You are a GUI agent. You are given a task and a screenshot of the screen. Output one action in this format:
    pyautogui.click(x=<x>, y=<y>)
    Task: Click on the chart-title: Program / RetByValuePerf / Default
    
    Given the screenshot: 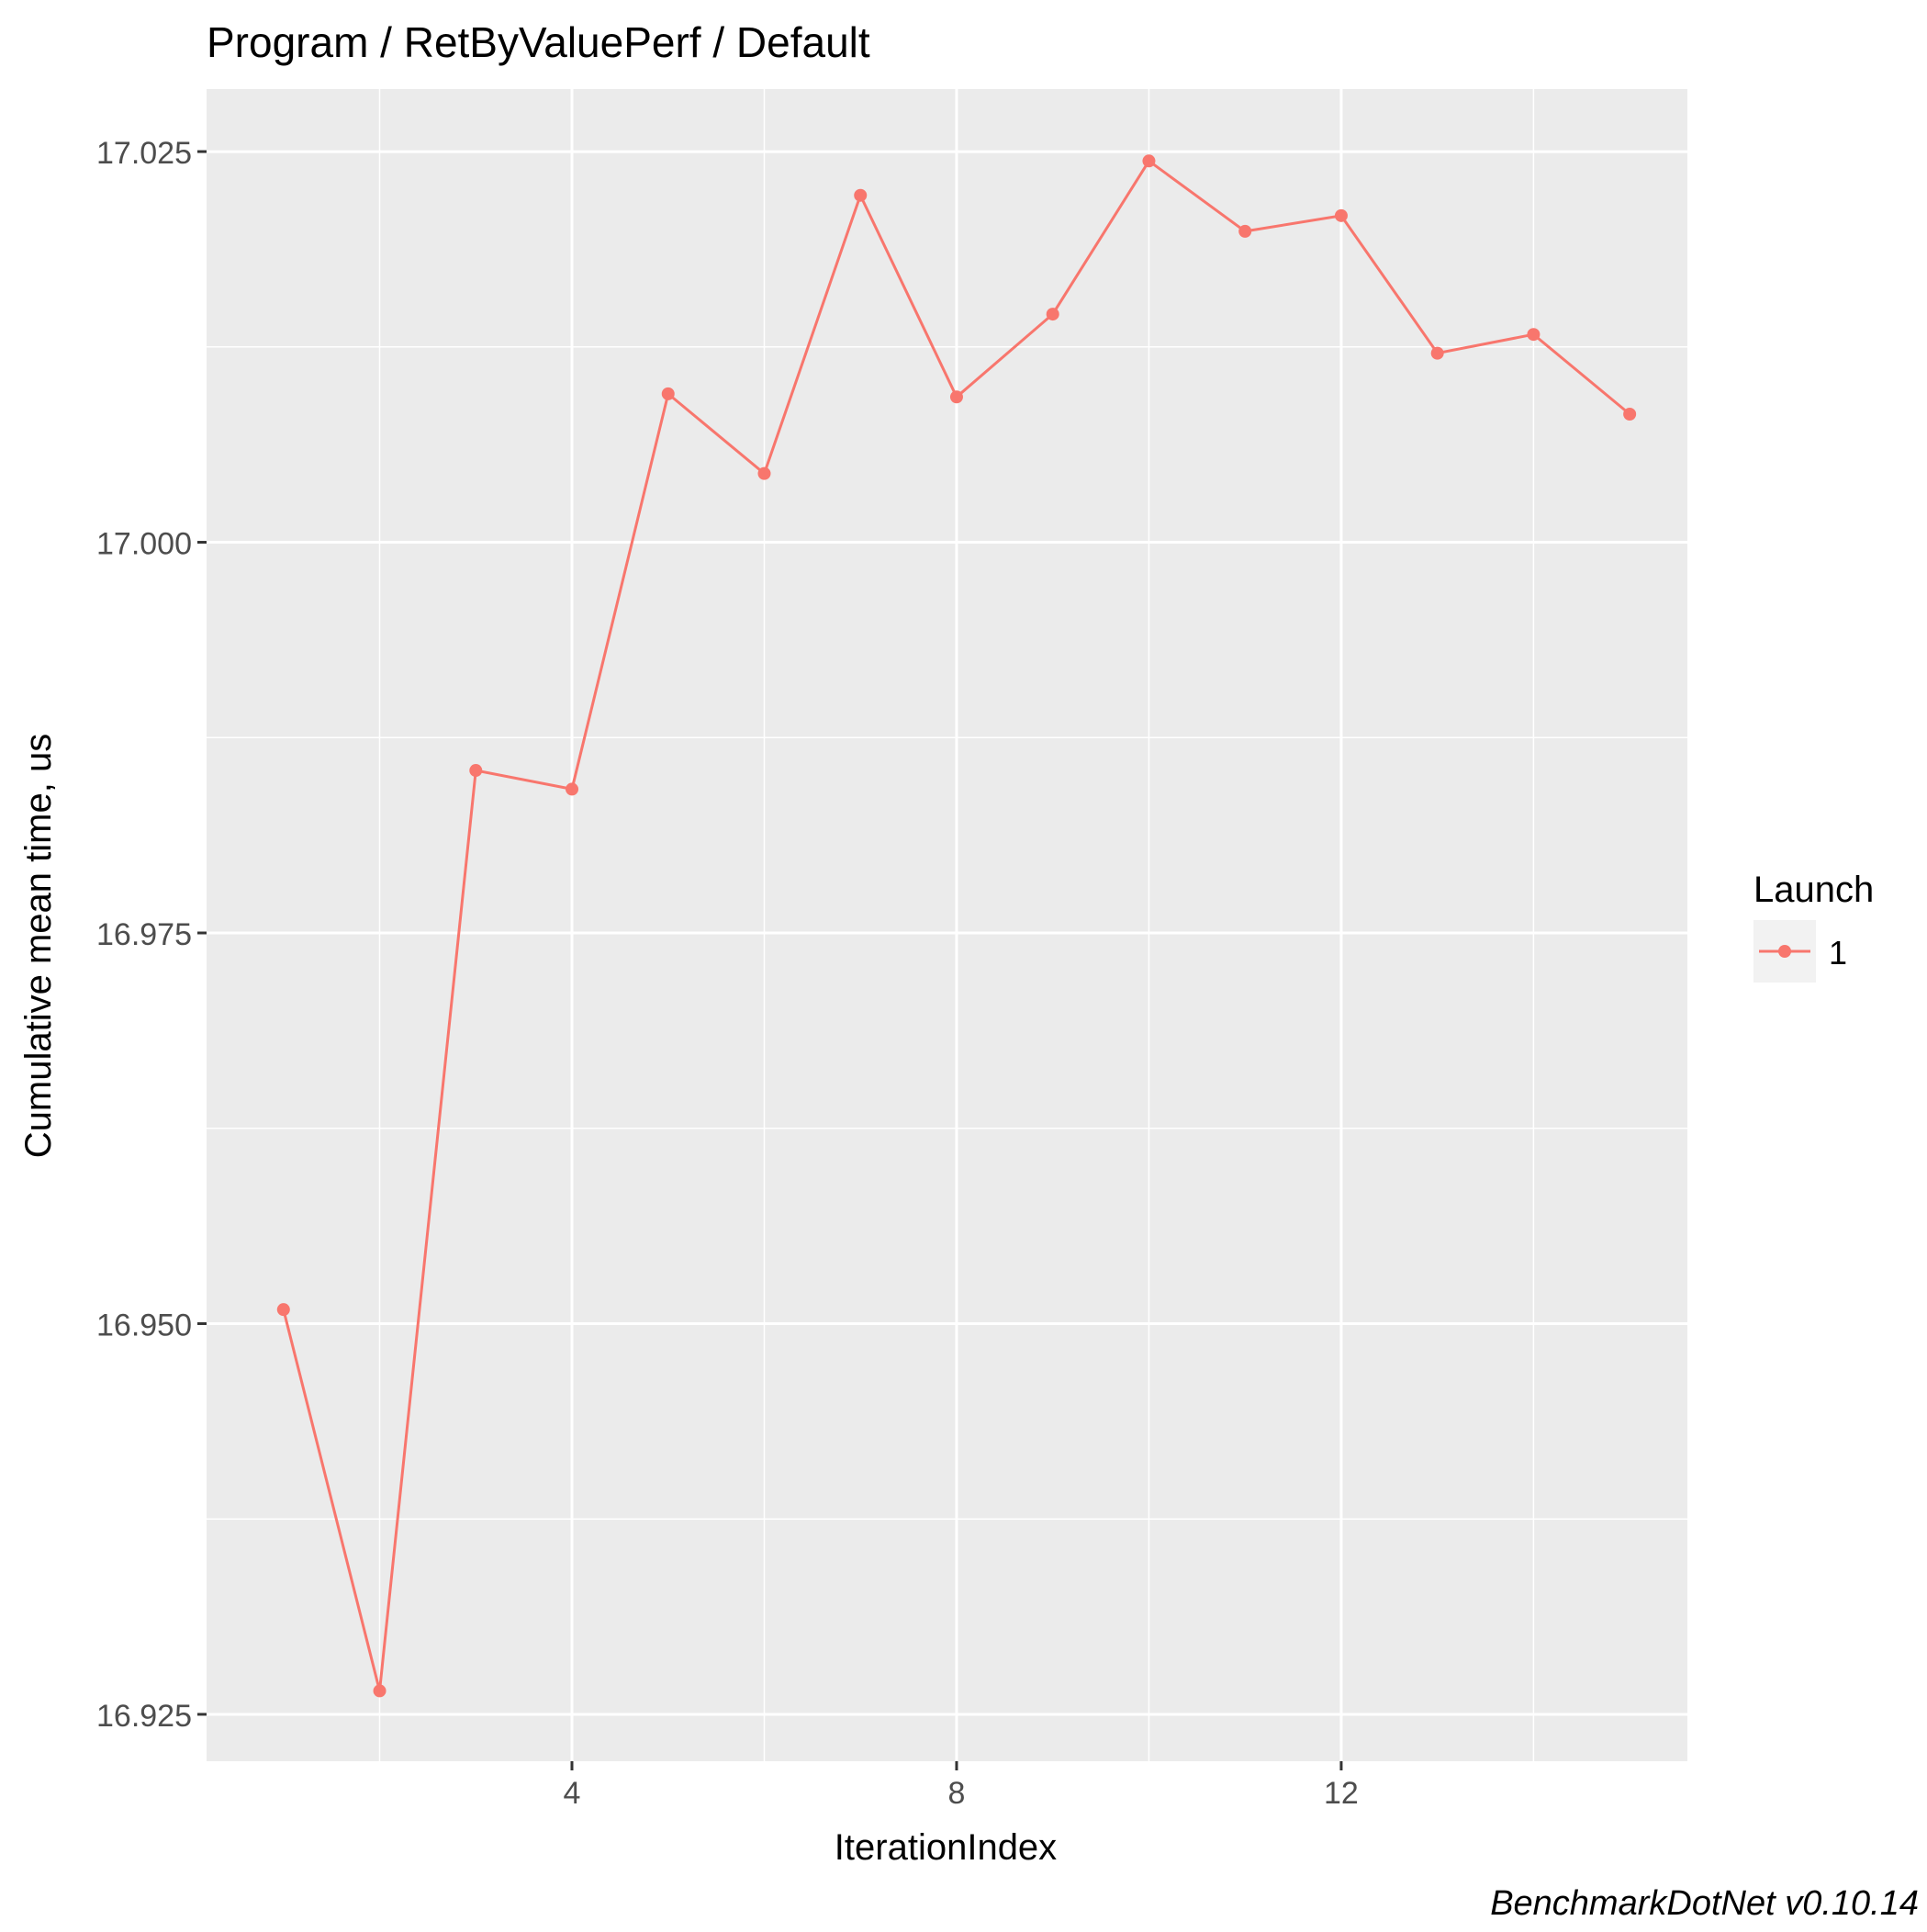 What is the action you would take?
    pyautogui.click(x=539, y=42)
    